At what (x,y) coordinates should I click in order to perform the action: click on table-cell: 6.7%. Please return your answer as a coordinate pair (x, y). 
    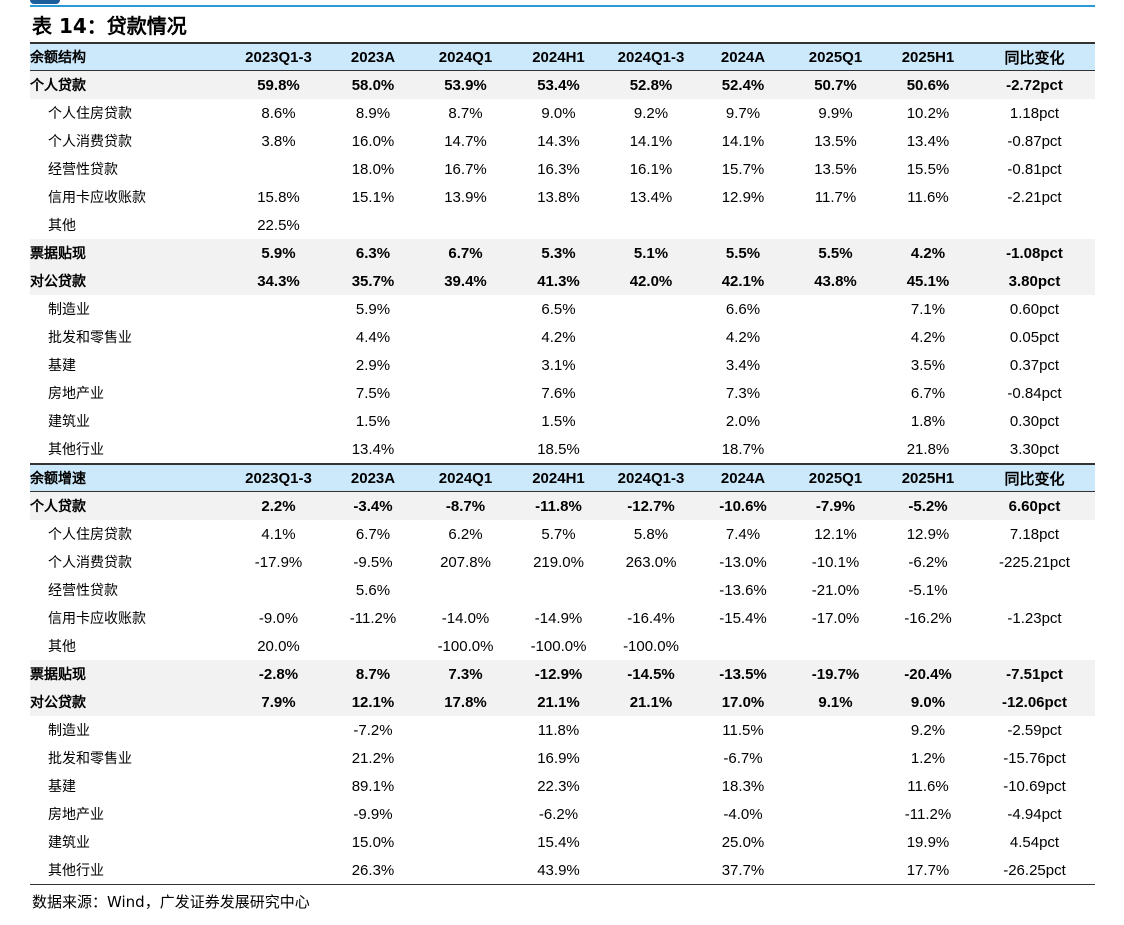
    Looking at the image, I should click on (928, 393).